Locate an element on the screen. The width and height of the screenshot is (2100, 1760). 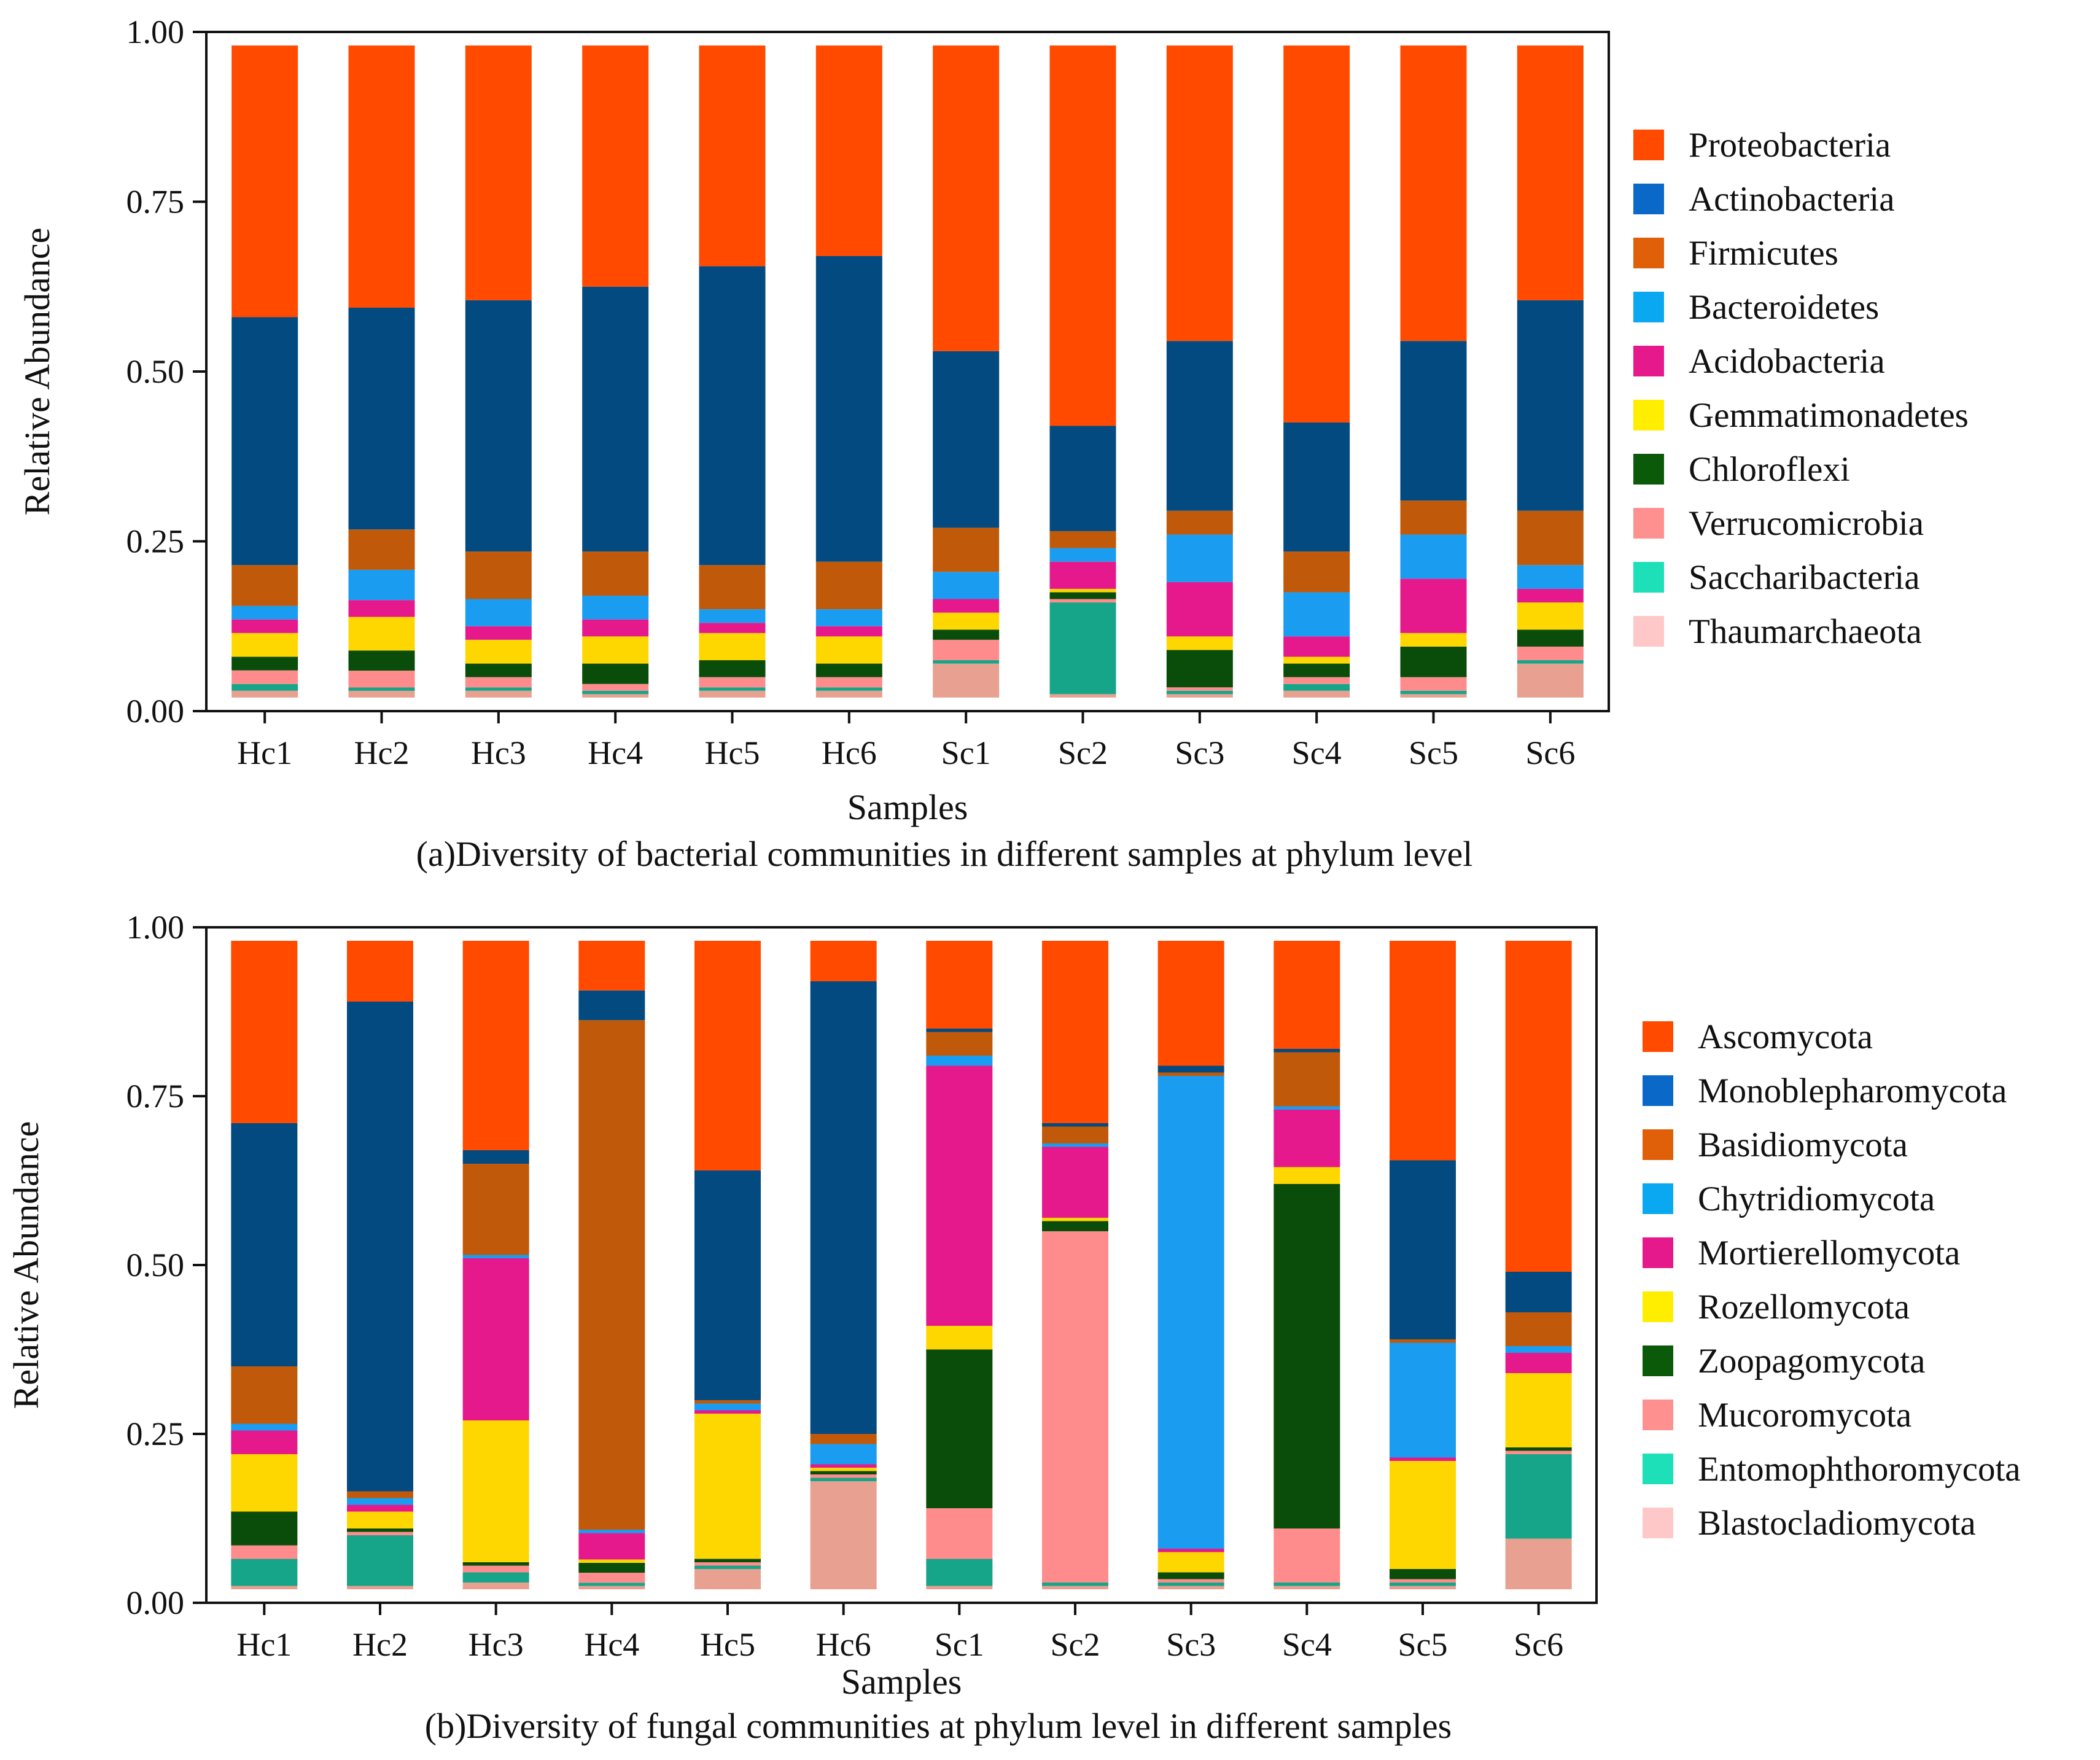
bar-segment-sc3-rozellomycota is located at coordinates (1190, 1562).